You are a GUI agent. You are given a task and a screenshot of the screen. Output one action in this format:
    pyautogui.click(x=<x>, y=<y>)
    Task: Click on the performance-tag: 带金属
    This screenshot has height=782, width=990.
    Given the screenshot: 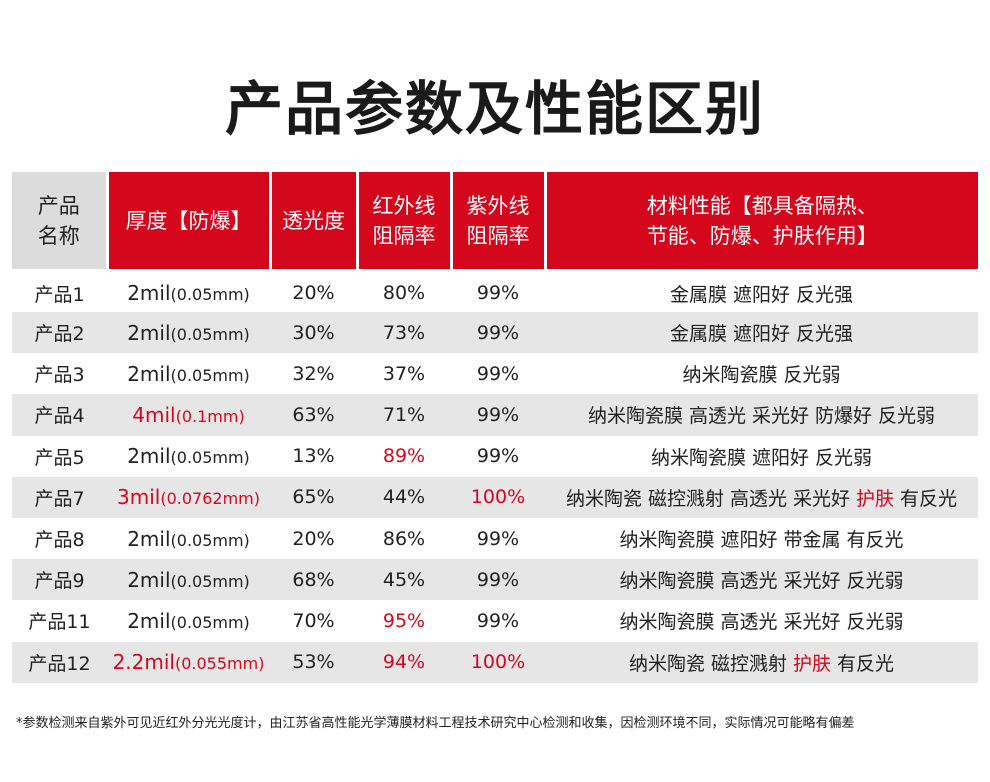 What is the action you would take?
    pyautogui.click(x=812, y=540)
    